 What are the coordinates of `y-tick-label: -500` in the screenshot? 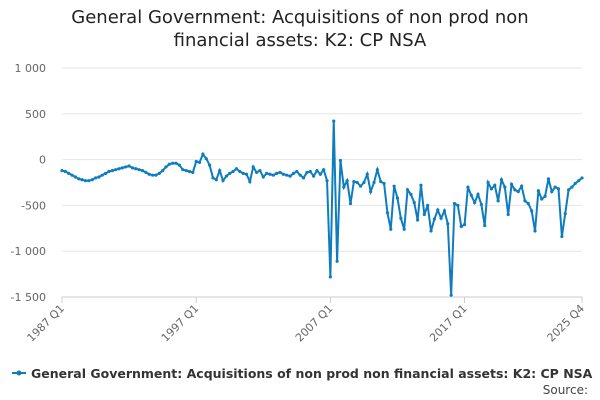 It's located at (33, 205).